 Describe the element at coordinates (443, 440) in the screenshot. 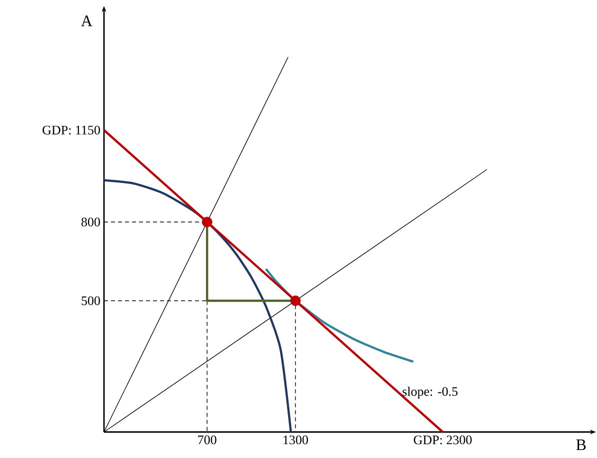

I see `x-tick-label: GDP: 2300` at that location.